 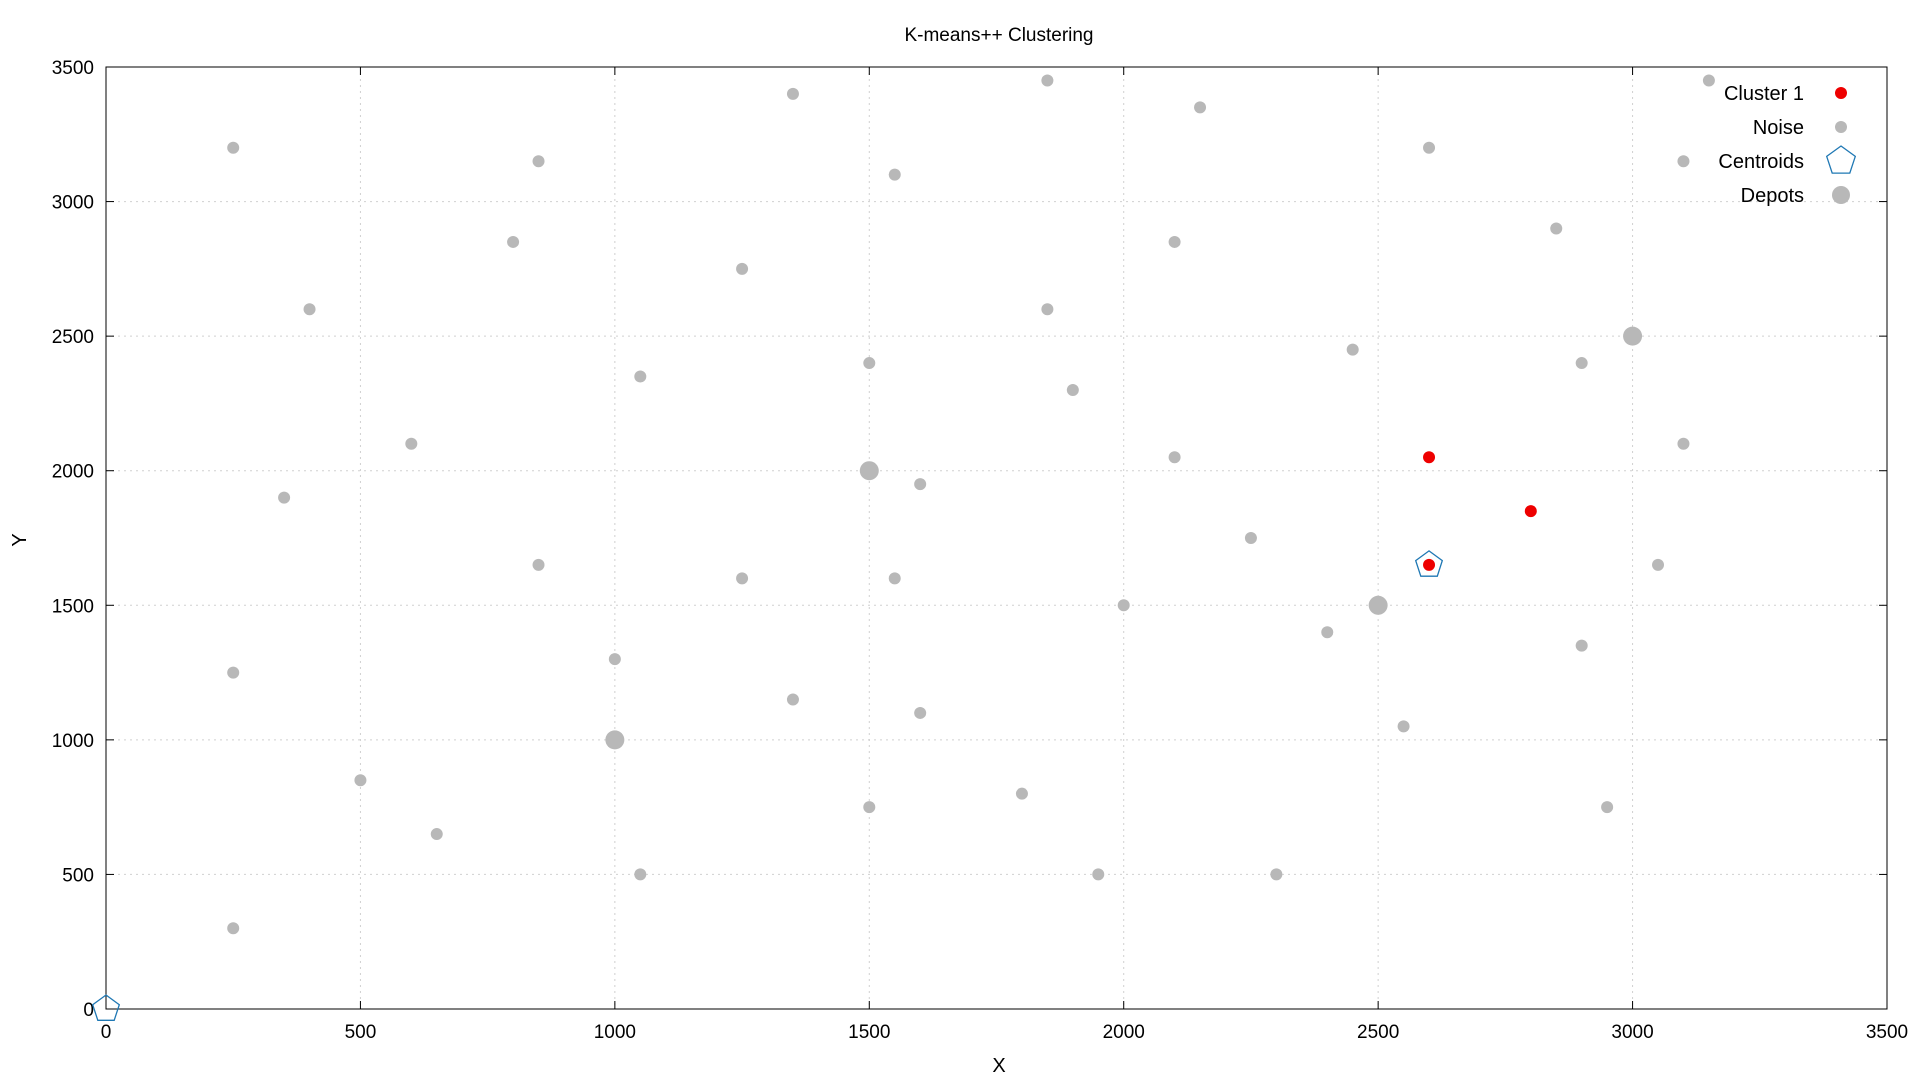 What do you see at coordinates (73, 741) in the screenshot?
I see `y-tick-label: 1000` at bounding box center [73, 741].